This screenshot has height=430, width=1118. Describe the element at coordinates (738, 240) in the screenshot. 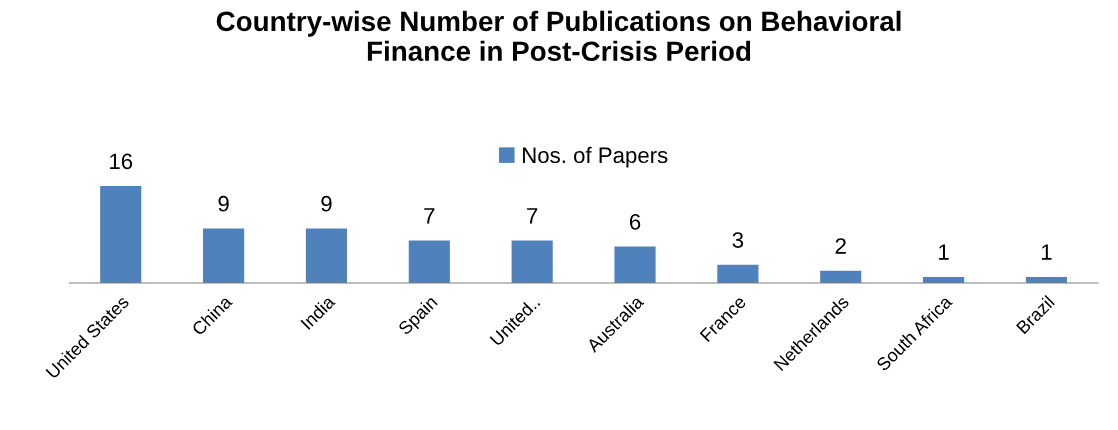

I see `data-label: 3` at that location.